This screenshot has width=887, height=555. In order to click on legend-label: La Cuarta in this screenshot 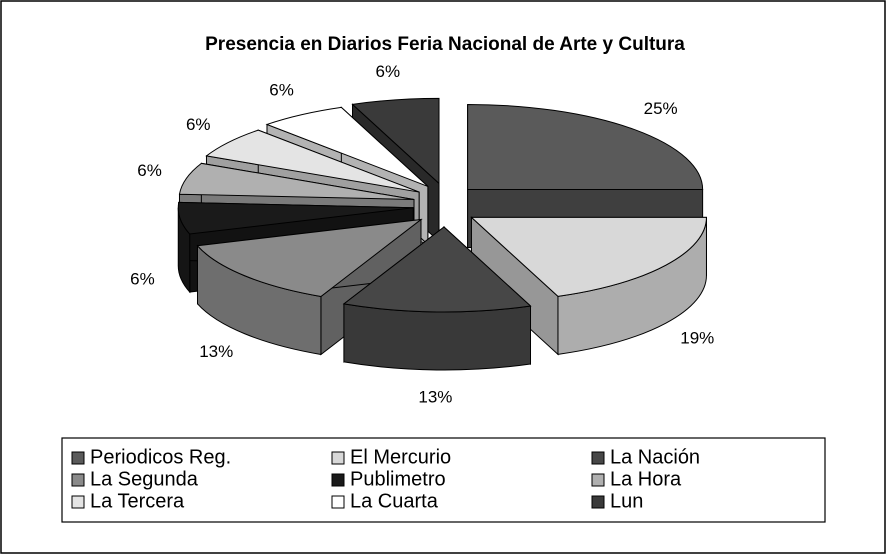, I will do `click(394, 501)`.